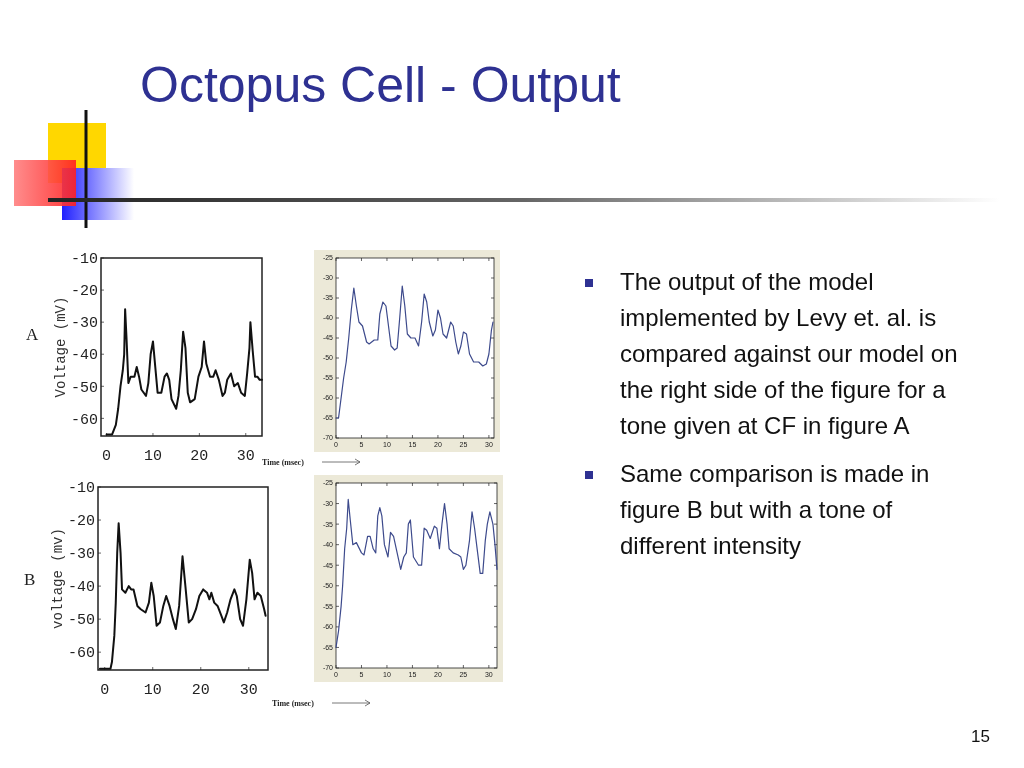 Image resolution: width=1024 pixels, height=768 pixels. Describe the element at coordinates (980, 736) in the screenshot. I see `text: 15` at that location.